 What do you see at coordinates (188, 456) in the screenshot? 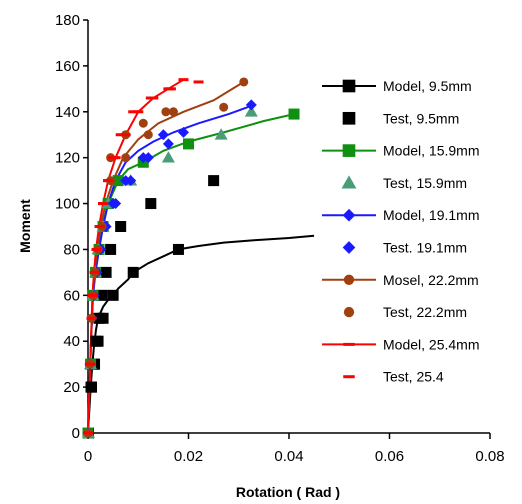
I see `x-tick-label: 0.02` at bounding box center [188, 456].